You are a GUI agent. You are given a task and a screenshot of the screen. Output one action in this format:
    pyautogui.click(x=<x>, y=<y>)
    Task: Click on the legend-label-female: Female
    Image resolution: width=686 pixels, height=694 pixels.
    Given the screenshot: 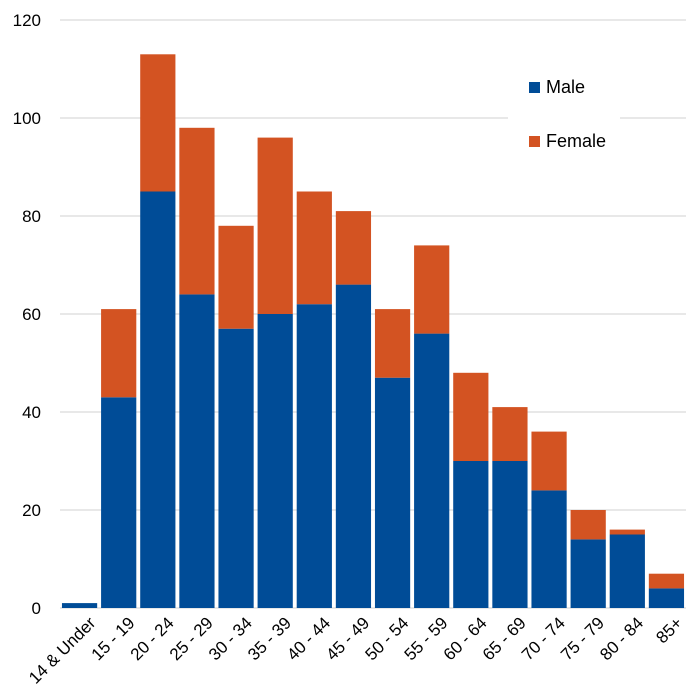 What is the action you would take?
    pyautogui.click(x=576, y=141)
    